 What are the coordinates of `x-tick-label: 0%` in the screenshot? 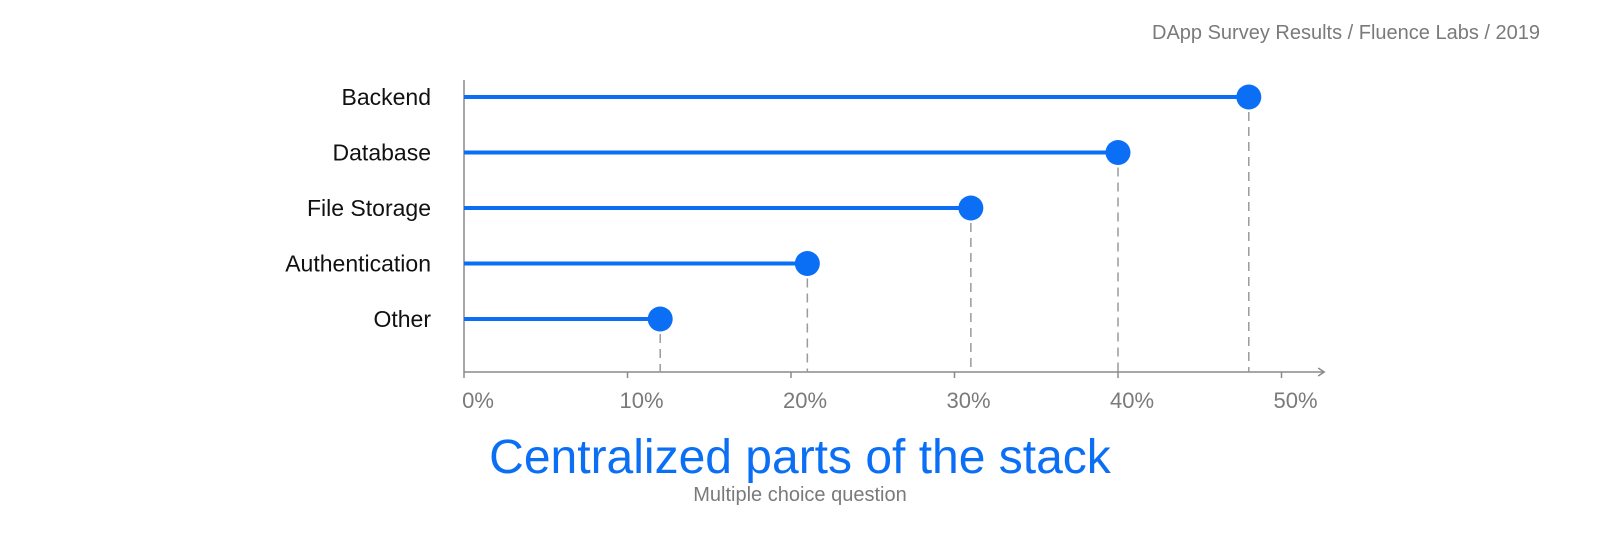 It's located at (478, 400).